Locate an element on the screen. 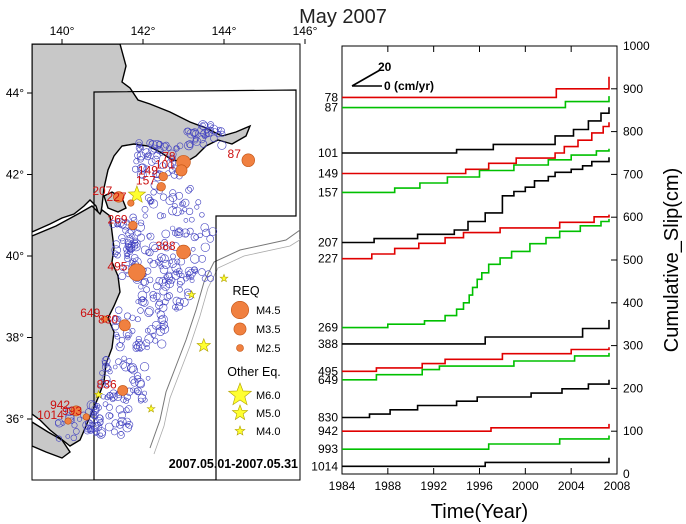 The width and height of the screenshot is (686, 524). slip-series-149-label: 149 is located at coordinates (328, 174).